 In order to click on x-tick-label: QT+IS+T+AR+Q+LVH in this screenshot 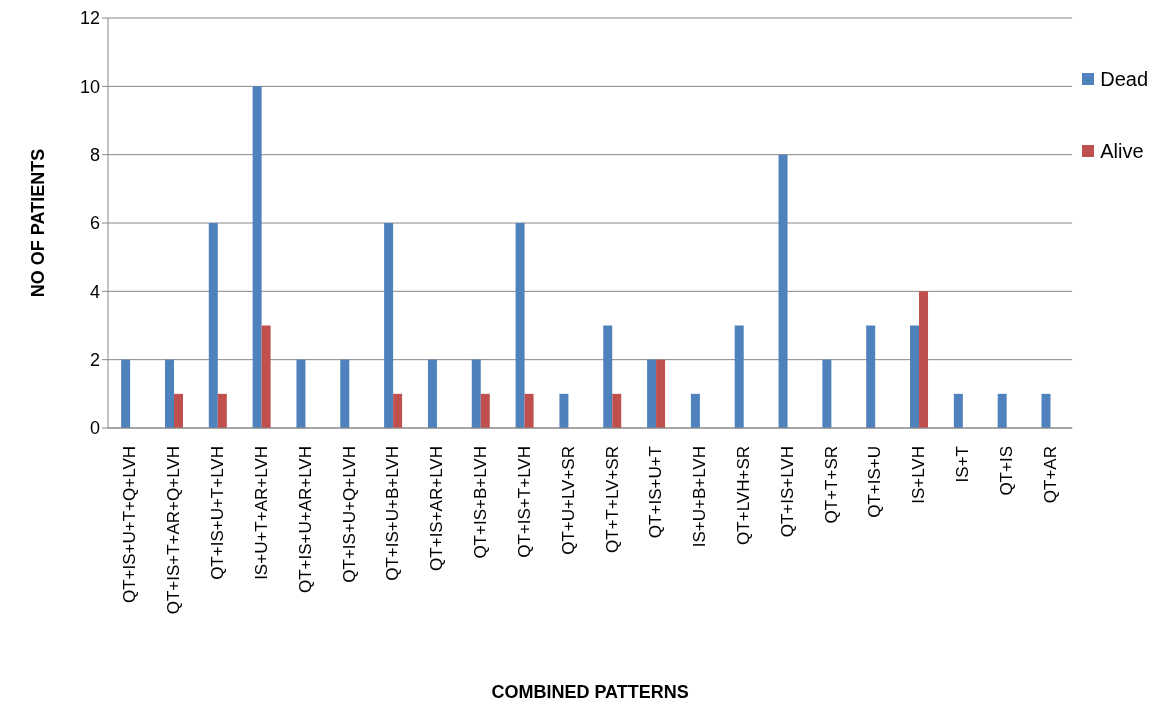, I will do `click(174, 530)`.